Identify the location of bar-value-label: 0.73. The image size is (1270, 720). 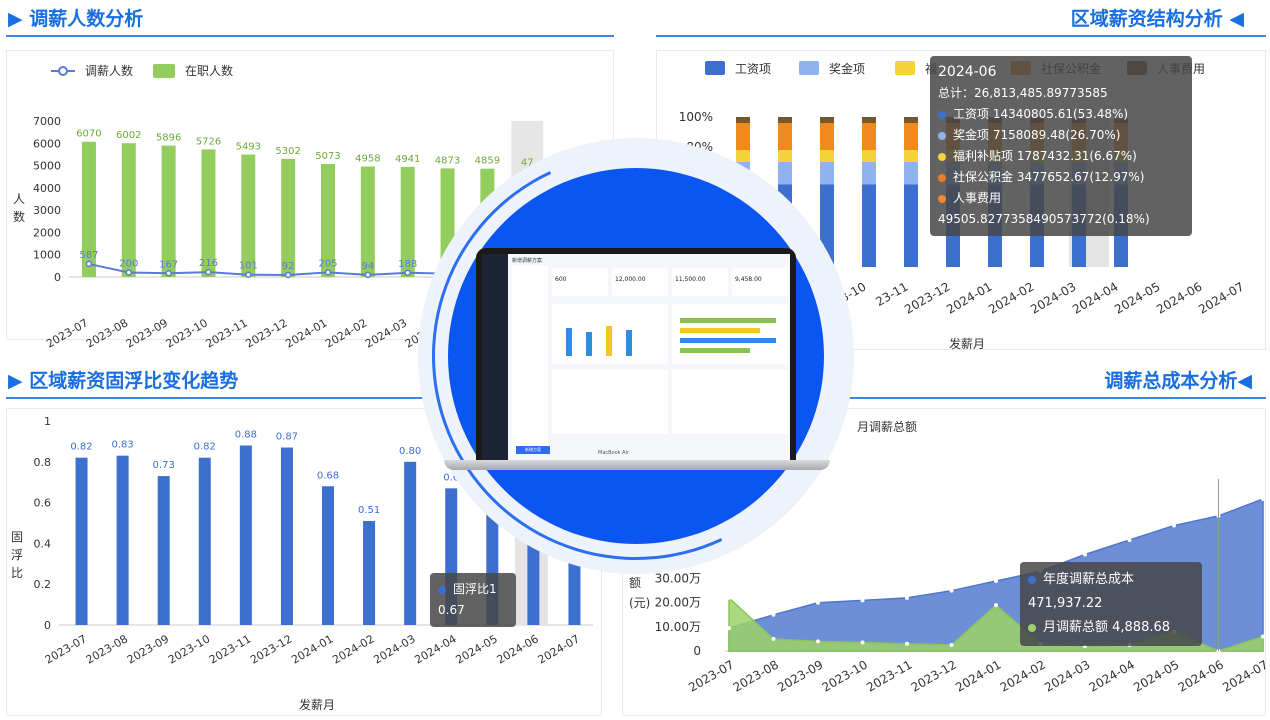
(164, 465).